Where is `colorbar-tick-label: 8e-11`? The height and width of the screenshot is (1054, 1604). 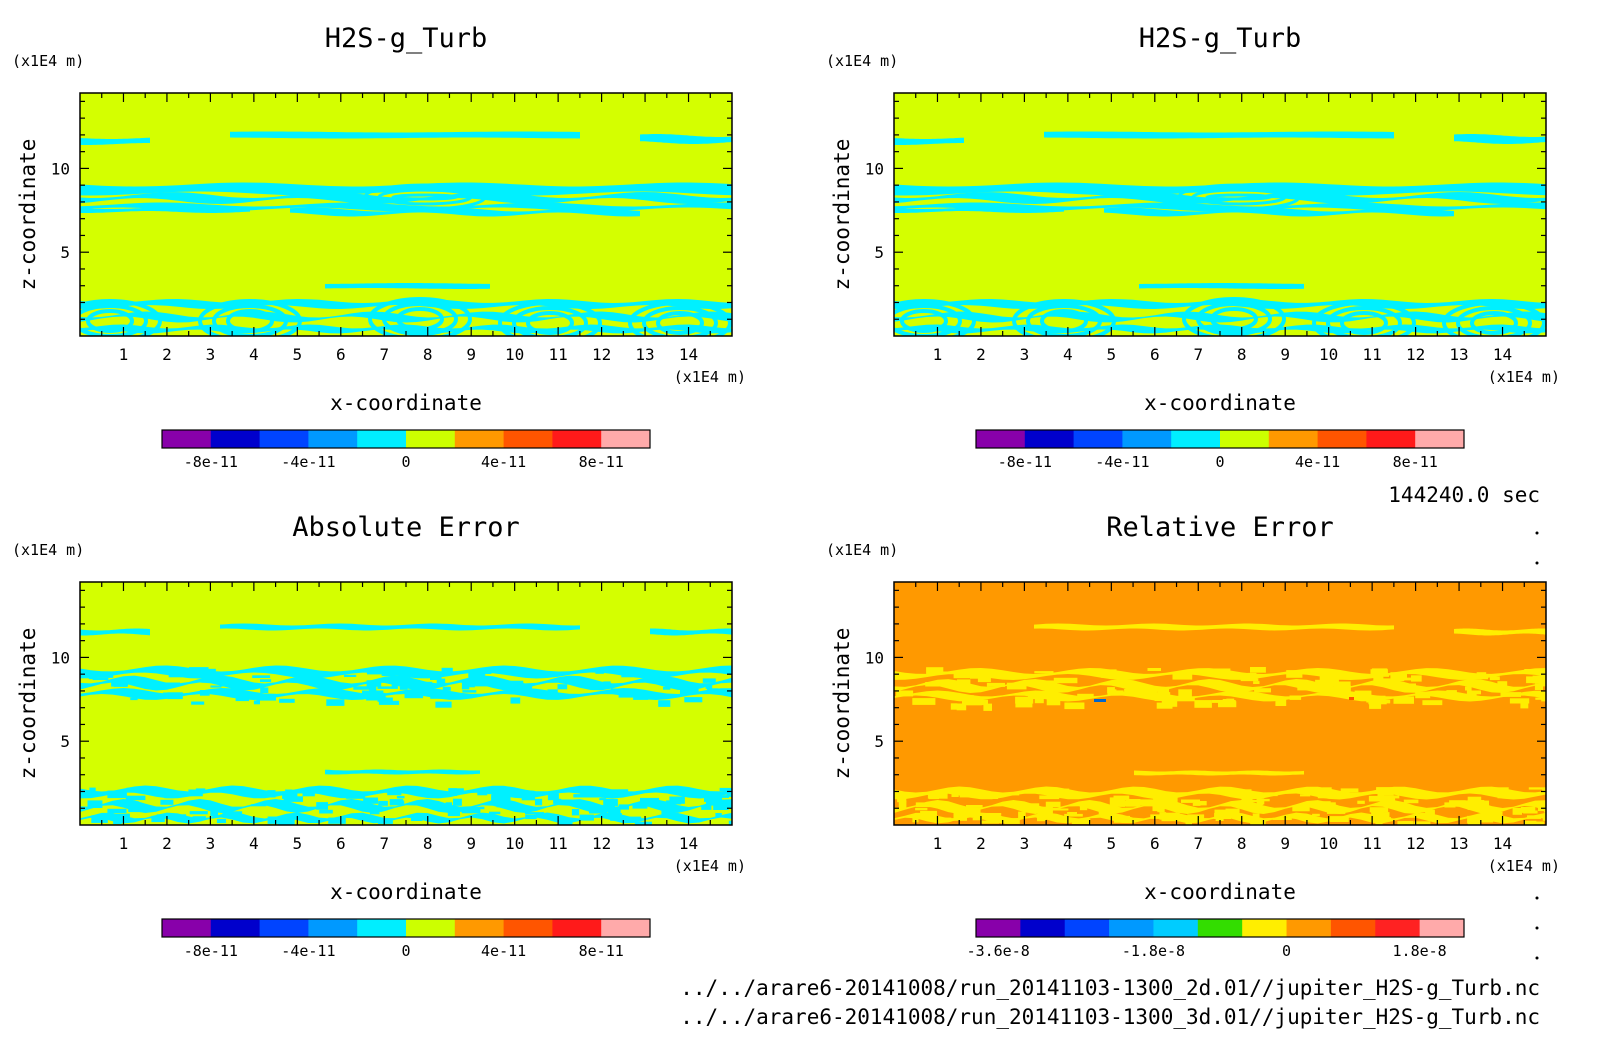
colorbar-tick-label: 8e-11 is located at coordinates (601, 462).